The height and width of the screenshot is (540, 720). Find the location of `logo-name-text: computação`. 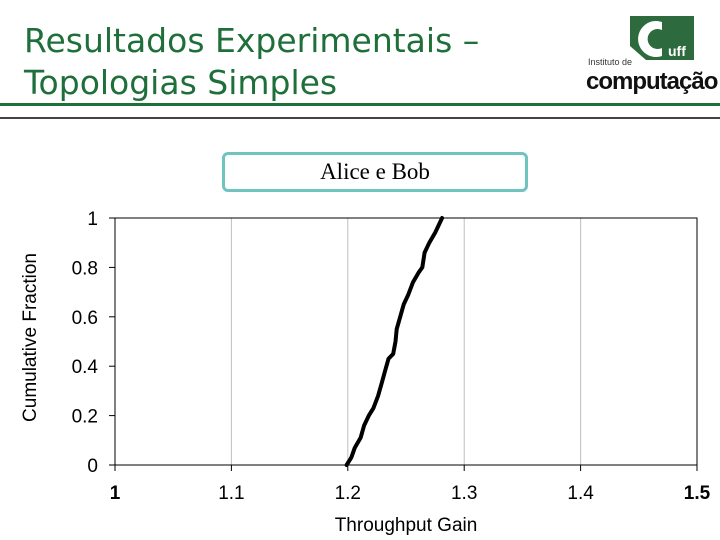

logo-name-text: computação is located at coordinates (652, 81).